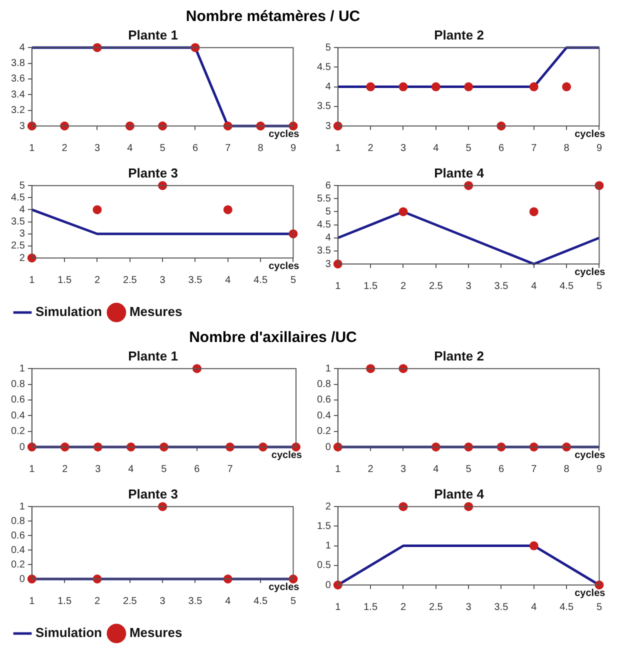  I want to click on chart-title: Plante 2, so click(459, 34).